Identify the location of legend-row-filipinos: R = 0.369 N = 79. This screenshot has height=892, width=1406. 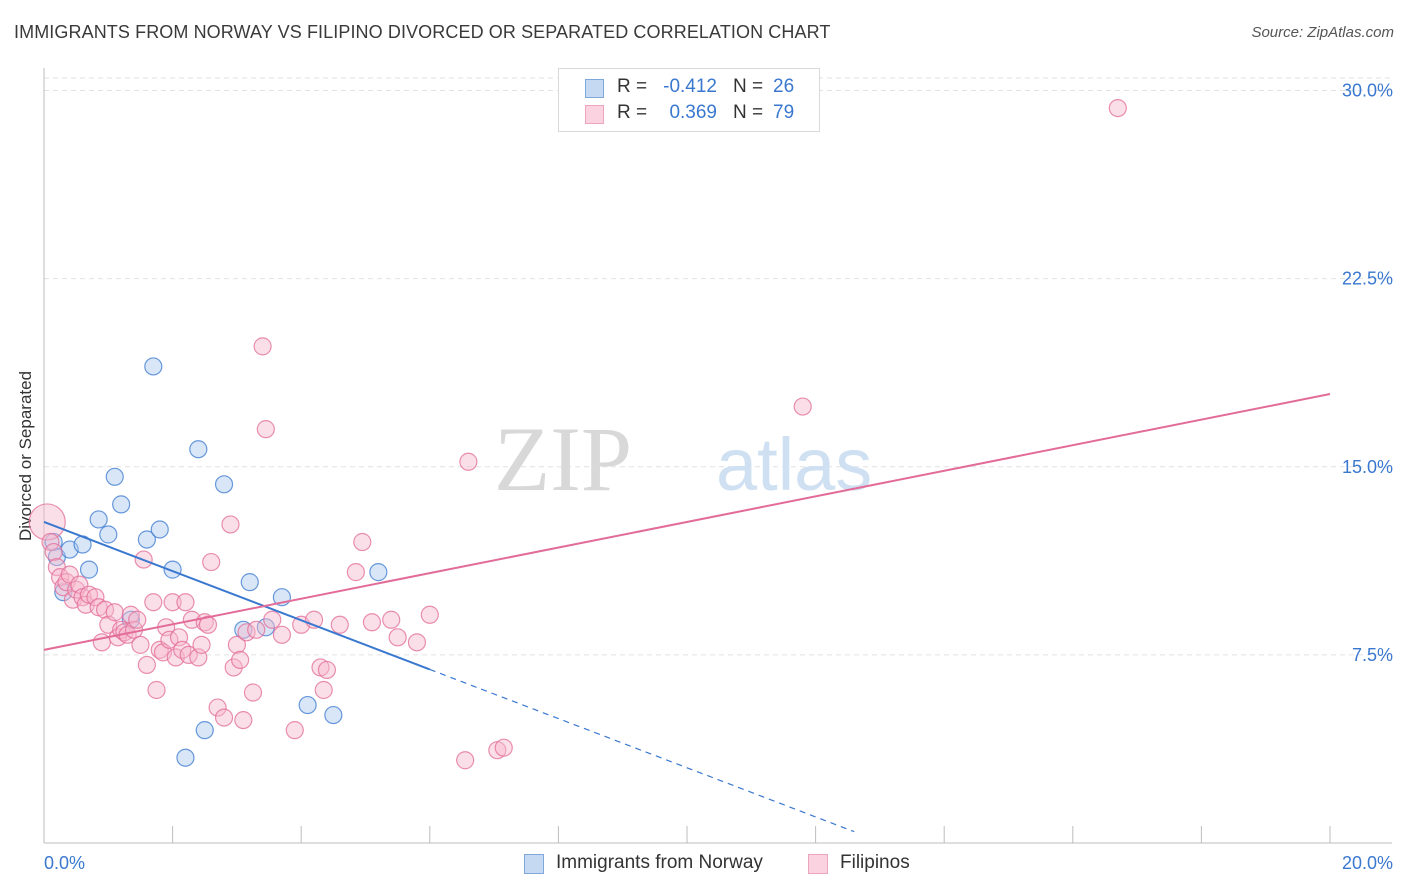
(689, 115).